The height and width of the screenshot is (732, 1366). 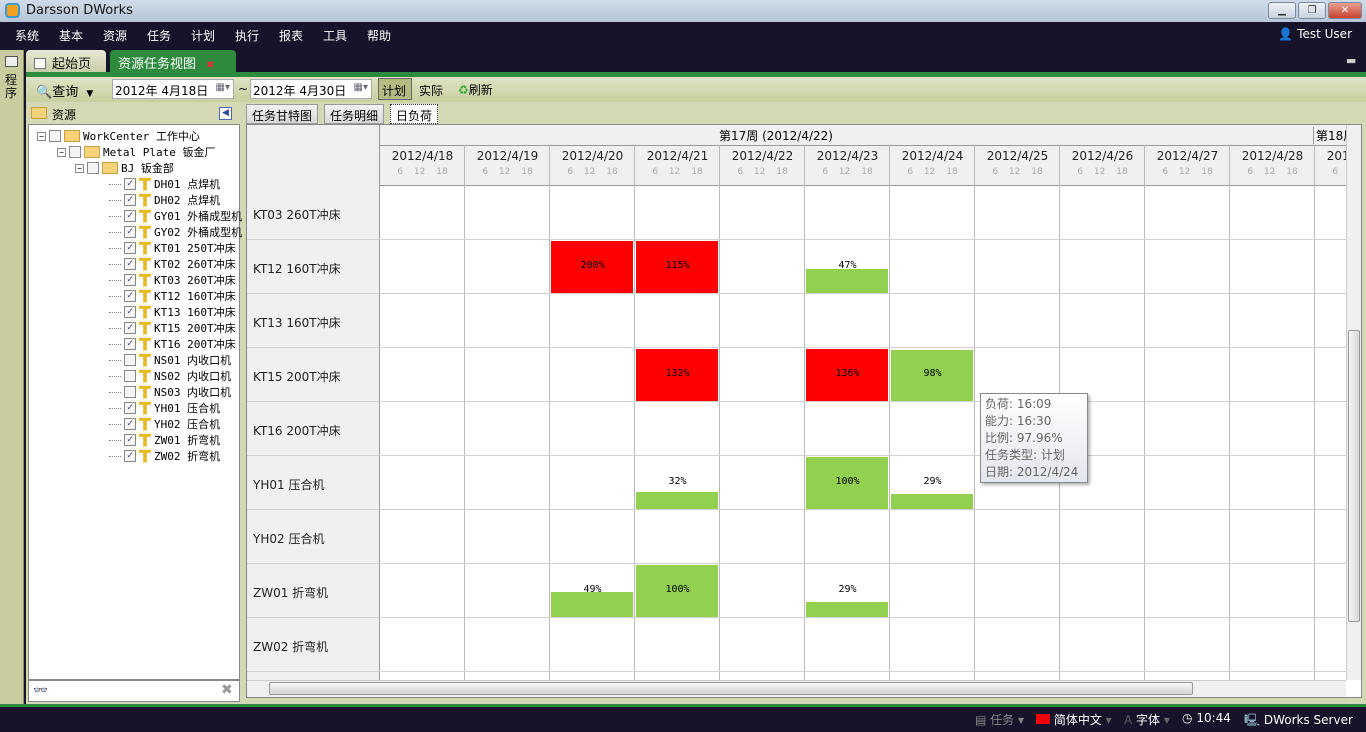 What do you see at coordinates (225, 113) in the screenshot?
I see `collapse-panel-button: ◀` at bounding box center [225, 113].